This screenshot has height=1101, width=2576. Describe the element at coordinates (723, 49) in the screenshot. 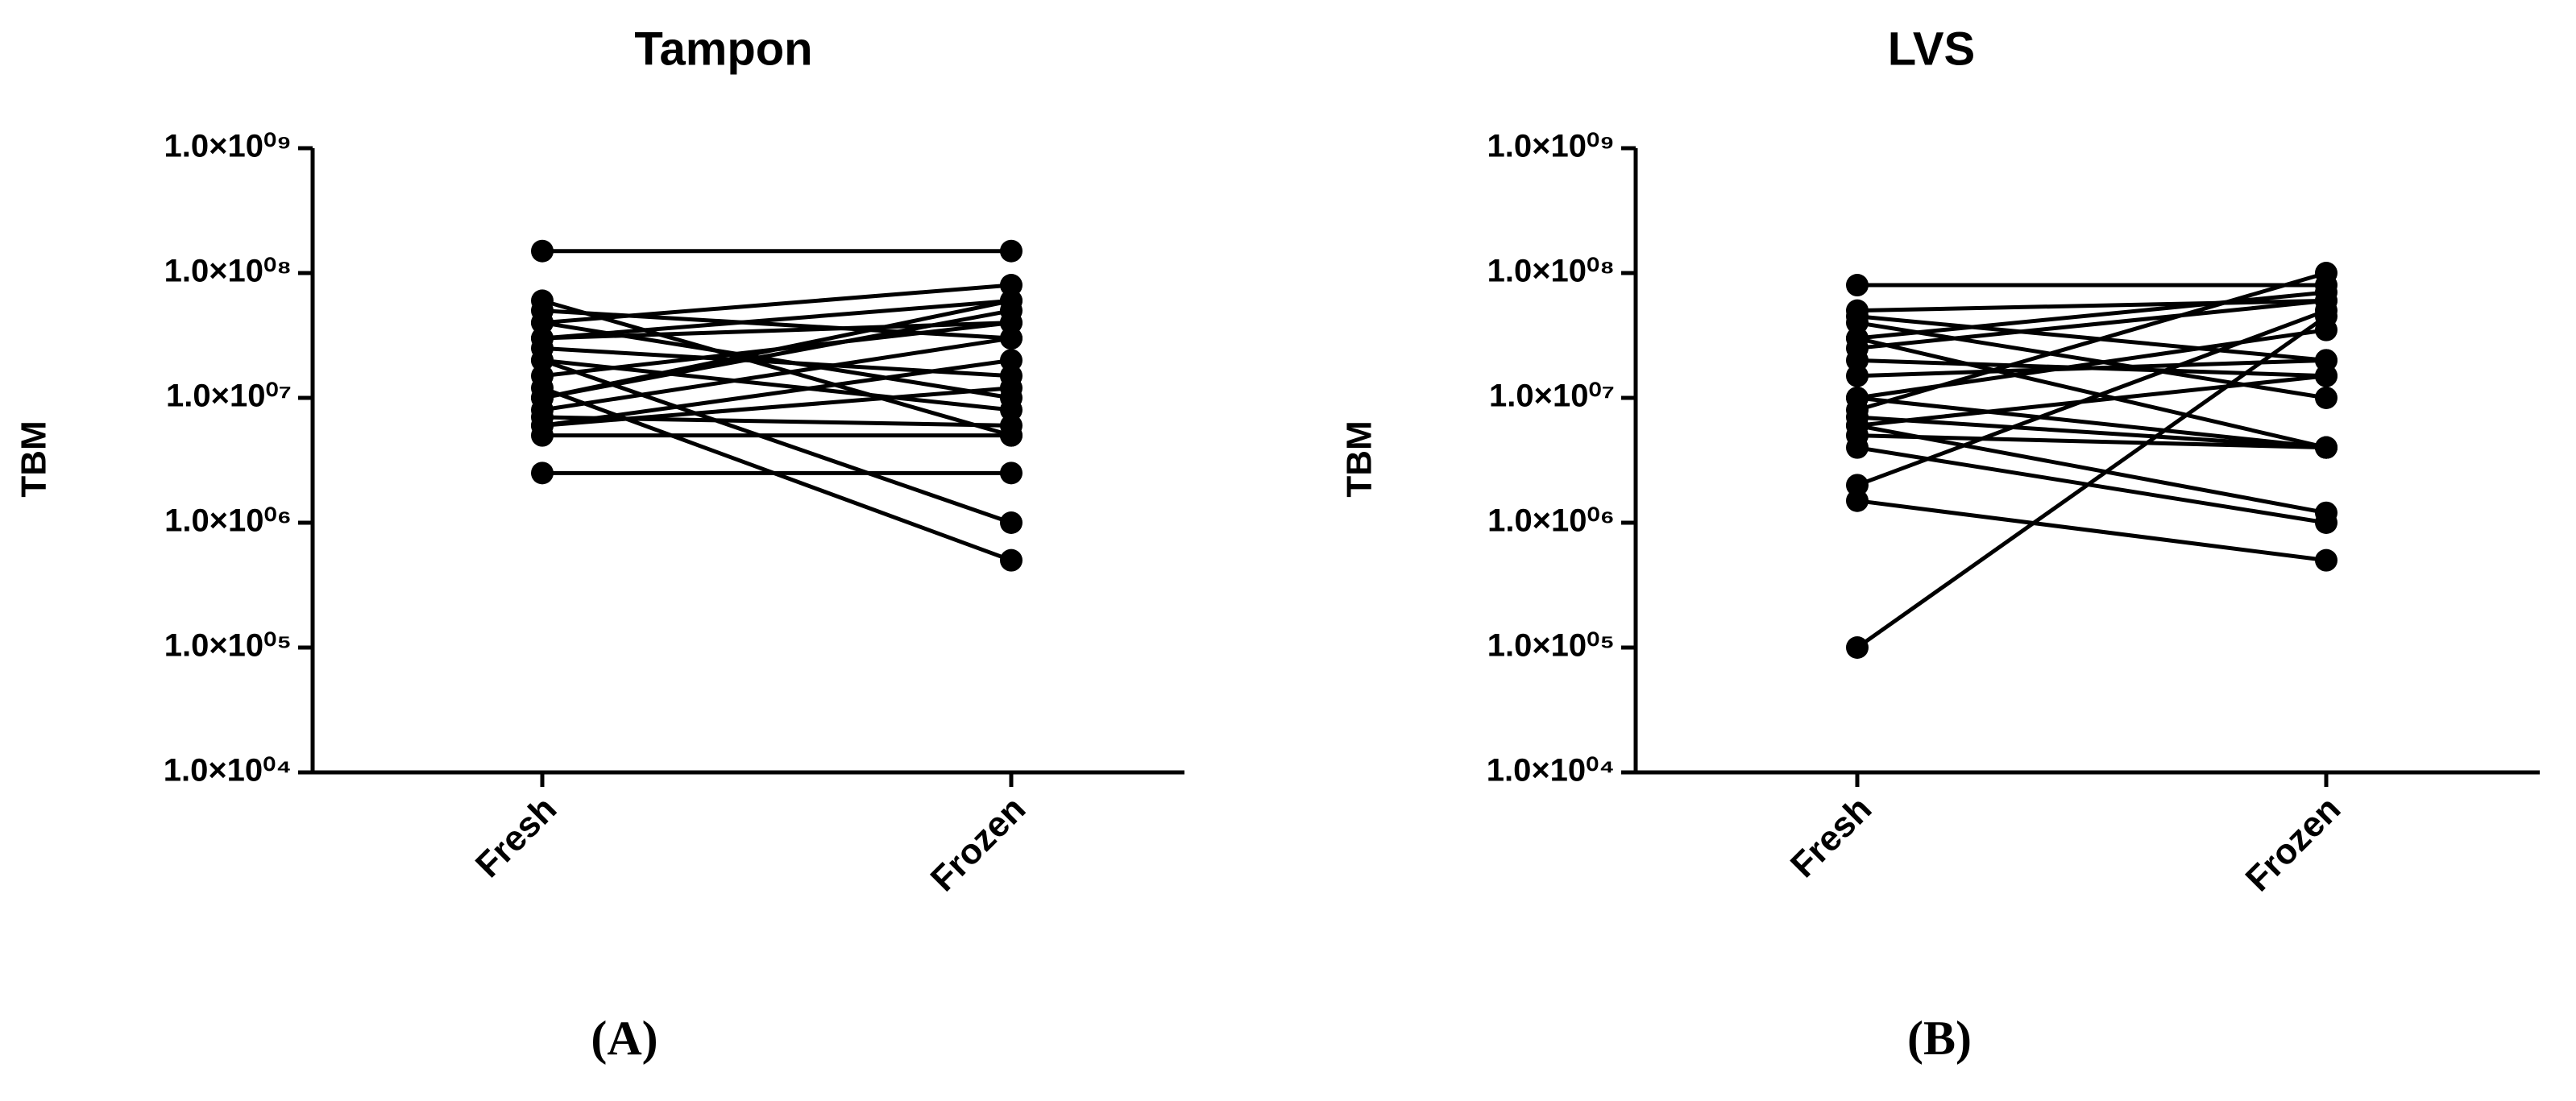

I see `chart-title: Tampon` at that location.